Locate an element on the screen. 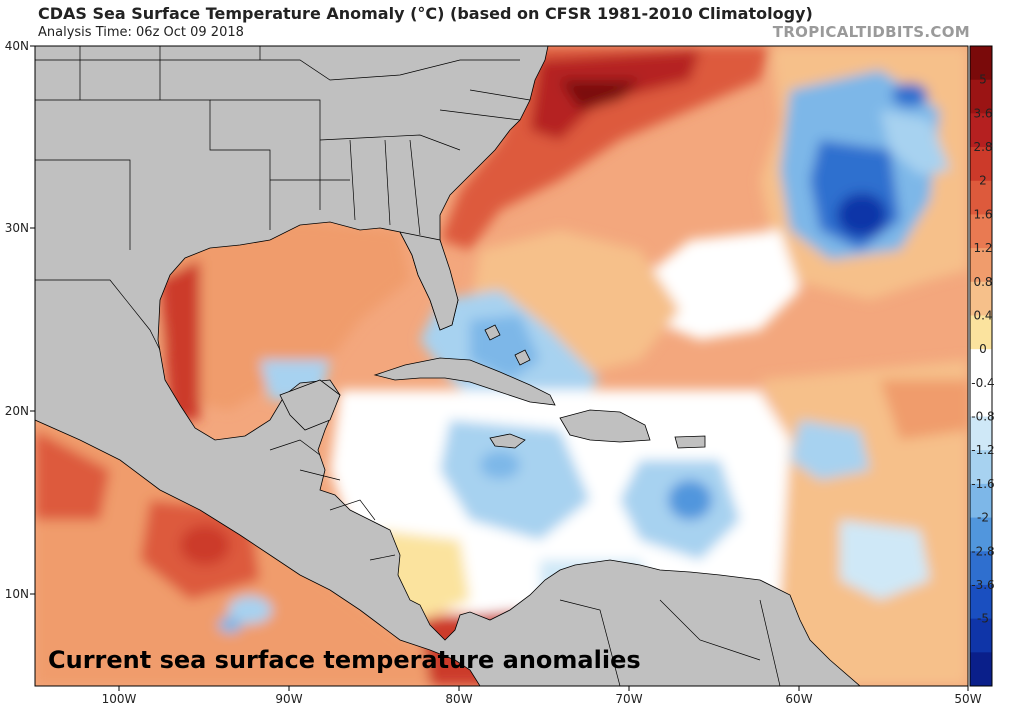 Image resolution: width=1024 pixels, height=706 pixels. lat-tick-label: 20N is located at coordinates (17, 411).